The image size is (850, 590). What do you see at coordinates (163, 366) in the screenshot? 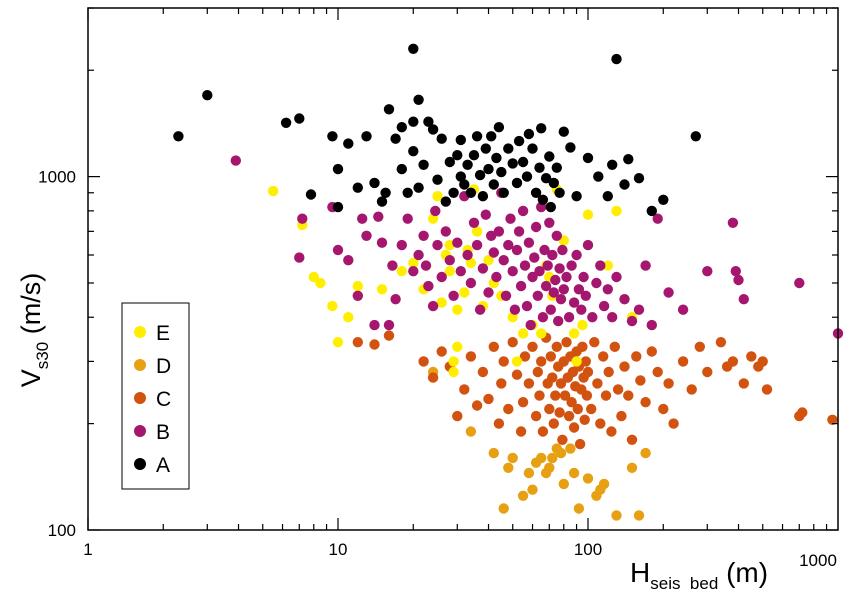
I see `legend-label-d: D` at bounding box center [163, 366].